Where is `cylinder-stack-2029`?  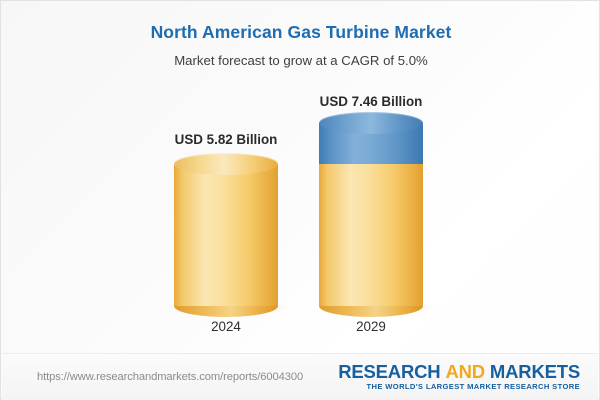
cylinder-stack-2029 is located at coordinates (371, 214).